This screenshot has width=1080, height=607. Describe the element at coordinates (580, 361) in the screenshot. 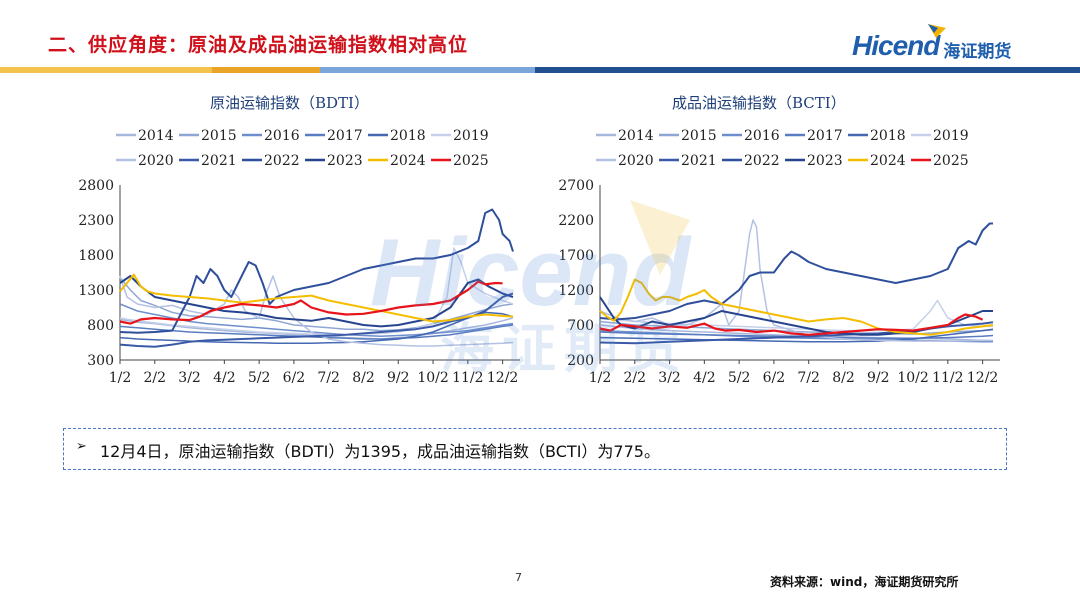

I see `y-tick-label: 200` at that location.